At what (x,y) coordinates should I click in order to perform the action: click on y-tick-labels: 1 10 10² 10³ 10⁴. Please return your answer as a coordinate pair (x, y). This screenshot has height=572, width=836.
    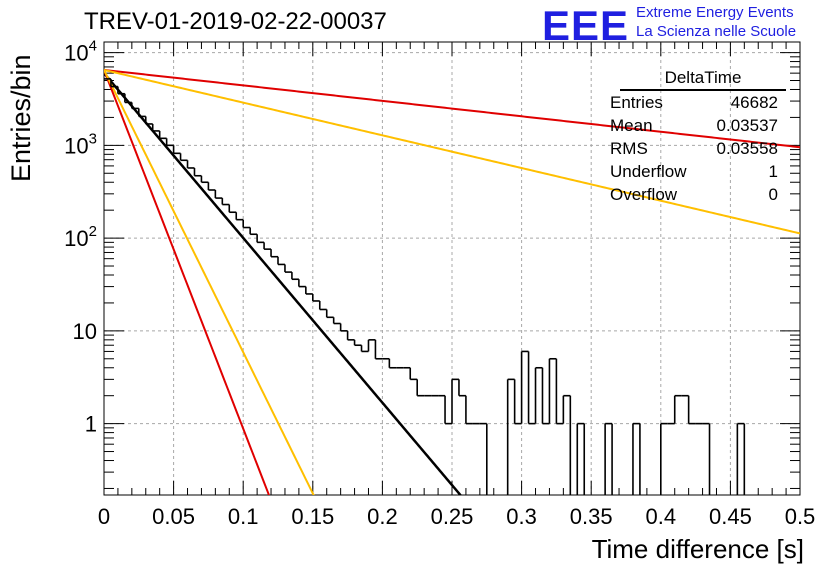
    Looking at the image, I should click on (80, 237).